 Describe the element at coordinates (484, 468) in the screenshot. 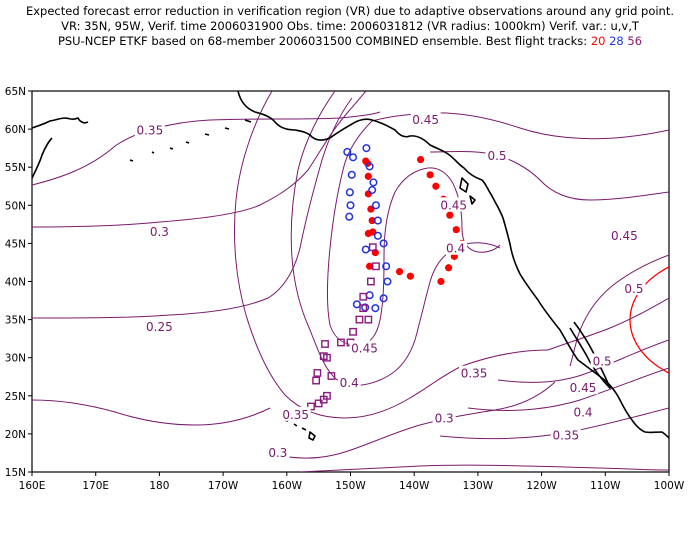

I see `contour-line-0.3-south-far` at that location.